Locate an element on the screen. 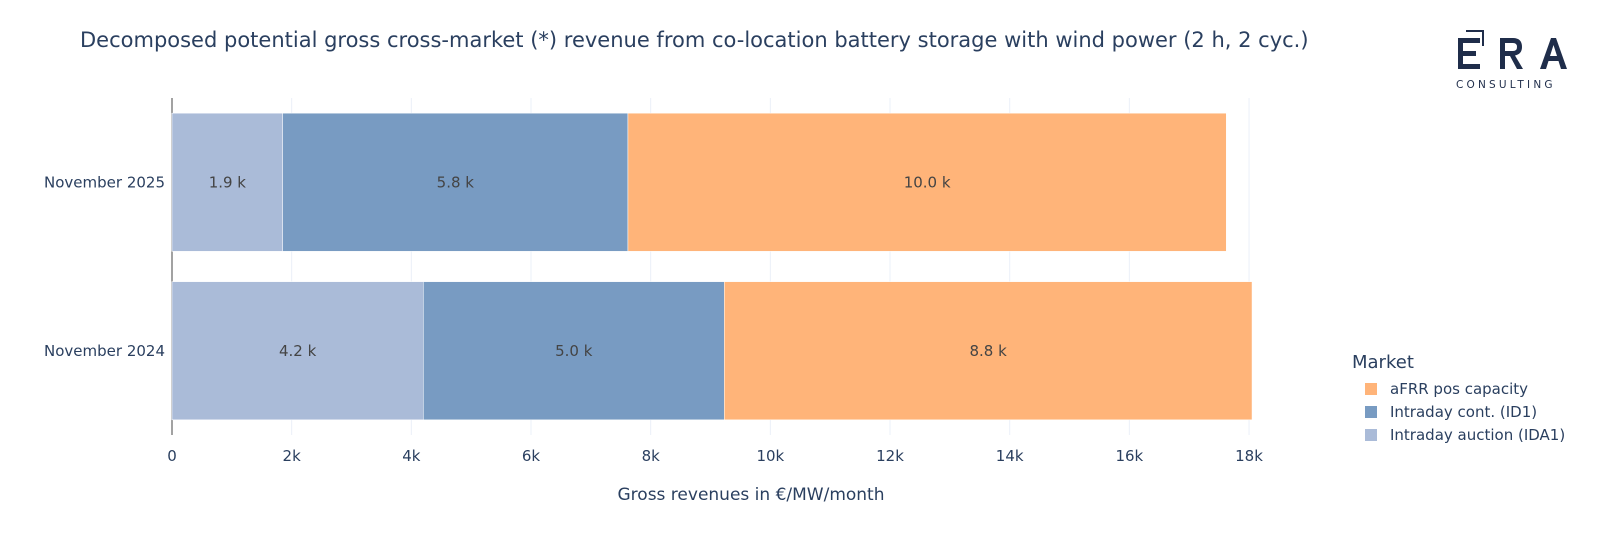 The height and width of the screenshot is (533, 1600). legend-label: Intraday cont. (ID1) is located at coordinates (1464, 411).